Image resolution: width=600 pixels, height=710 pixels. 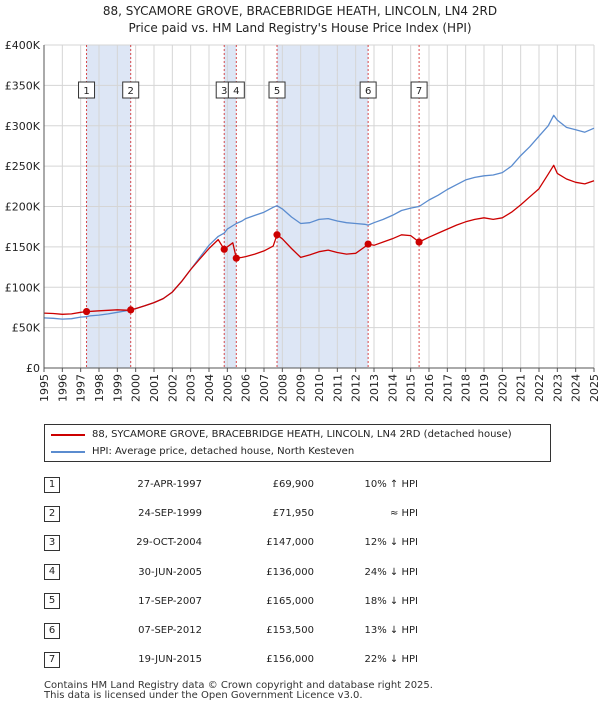 I want to click on sale-price: £147,000, so click(x=290, y=543).